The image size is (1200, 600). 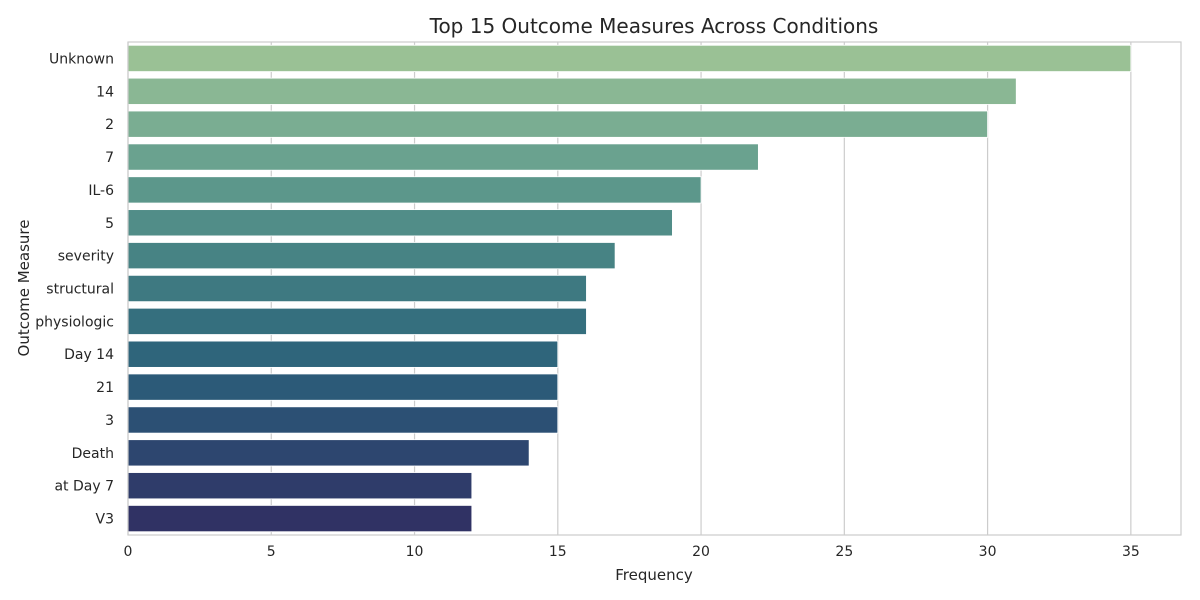 What do you see at coordinates (415, 552) in the screenshot?
I see `x-tick-label: 10` at bounding box center [415, 552].